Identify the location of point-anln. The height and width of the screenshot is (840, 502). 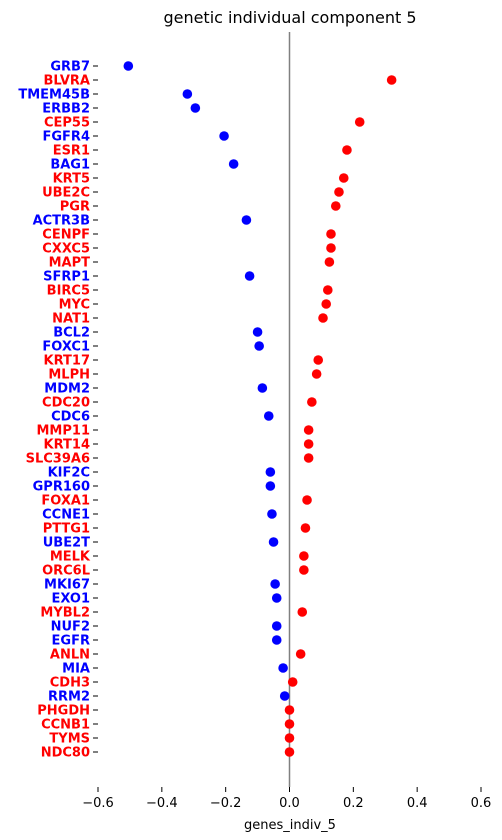
(300, 654).